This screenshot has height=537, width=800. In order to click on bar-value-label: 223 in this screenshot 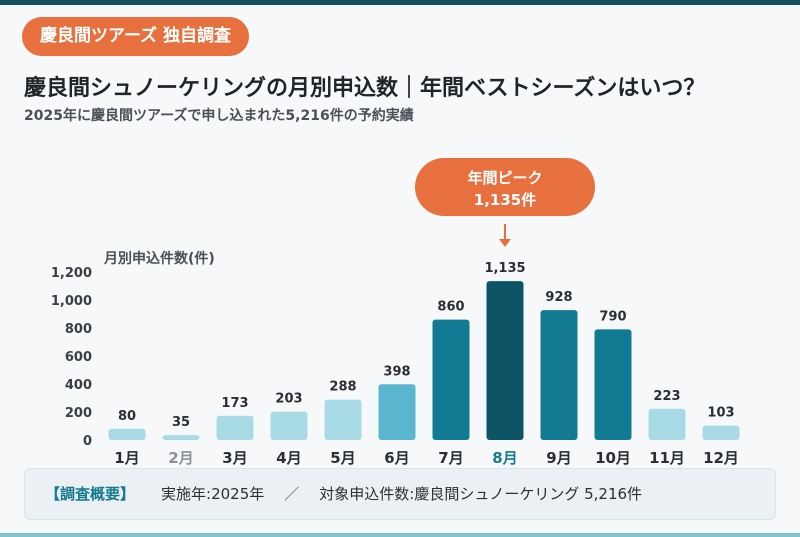, I will do `click(666, 396)`.